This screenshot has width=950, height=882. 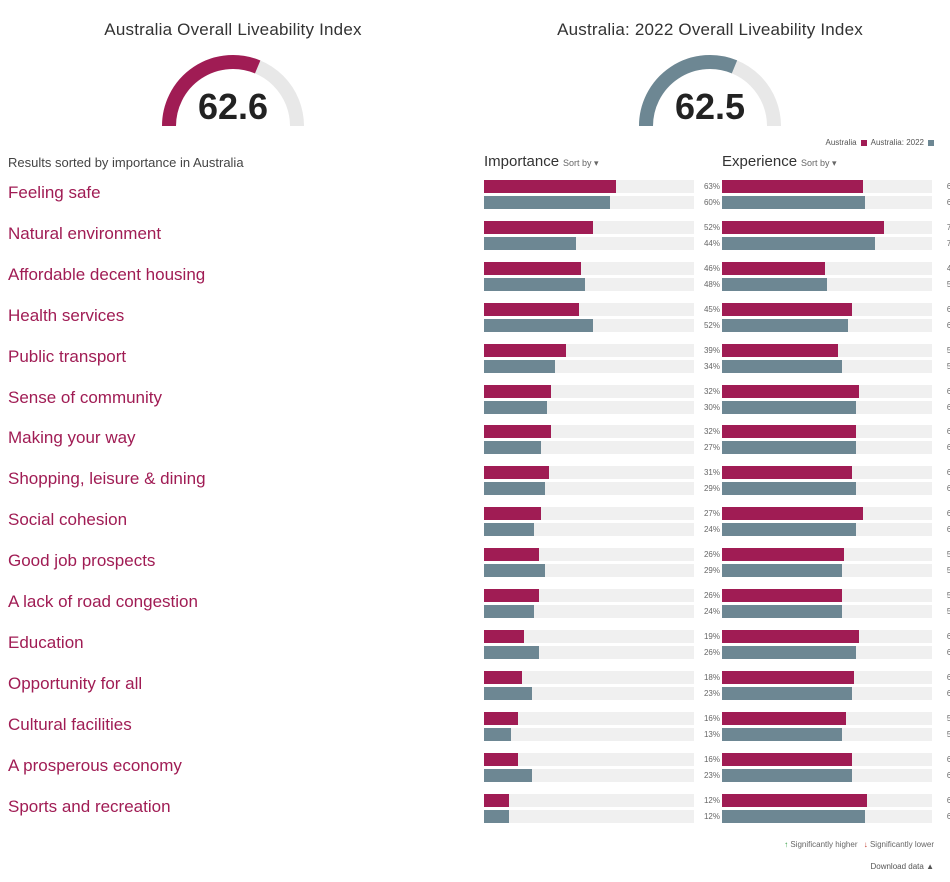 What do you see at coordinates (711, 448) in the screenshot?
I see `importance-value-label: 27%` at bounding box center [711, 448].